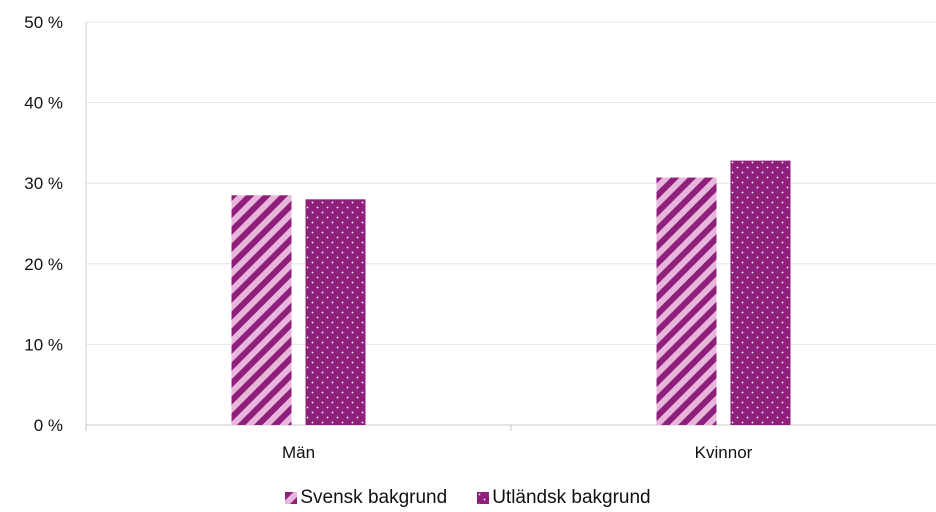 The width and height of the screenshot is (936, 512). What do you see at coordinates (298, 452) in the screenshot?
I see `x-tick-label: Män` at bounding box center [298, 452].